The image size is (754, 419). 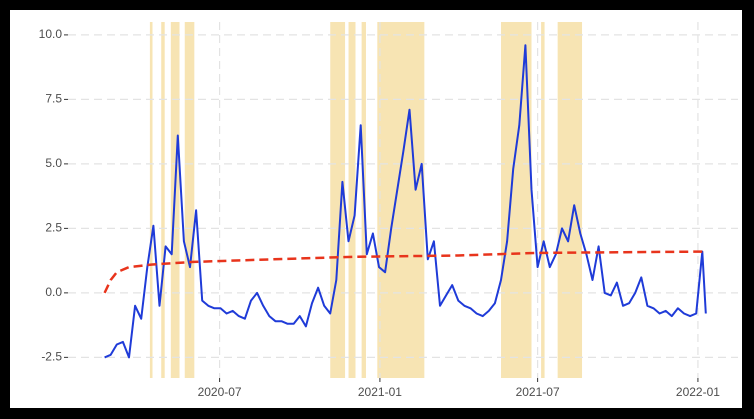 I want to click on y-tick-label: 0.0, so click(x=53, y=292).